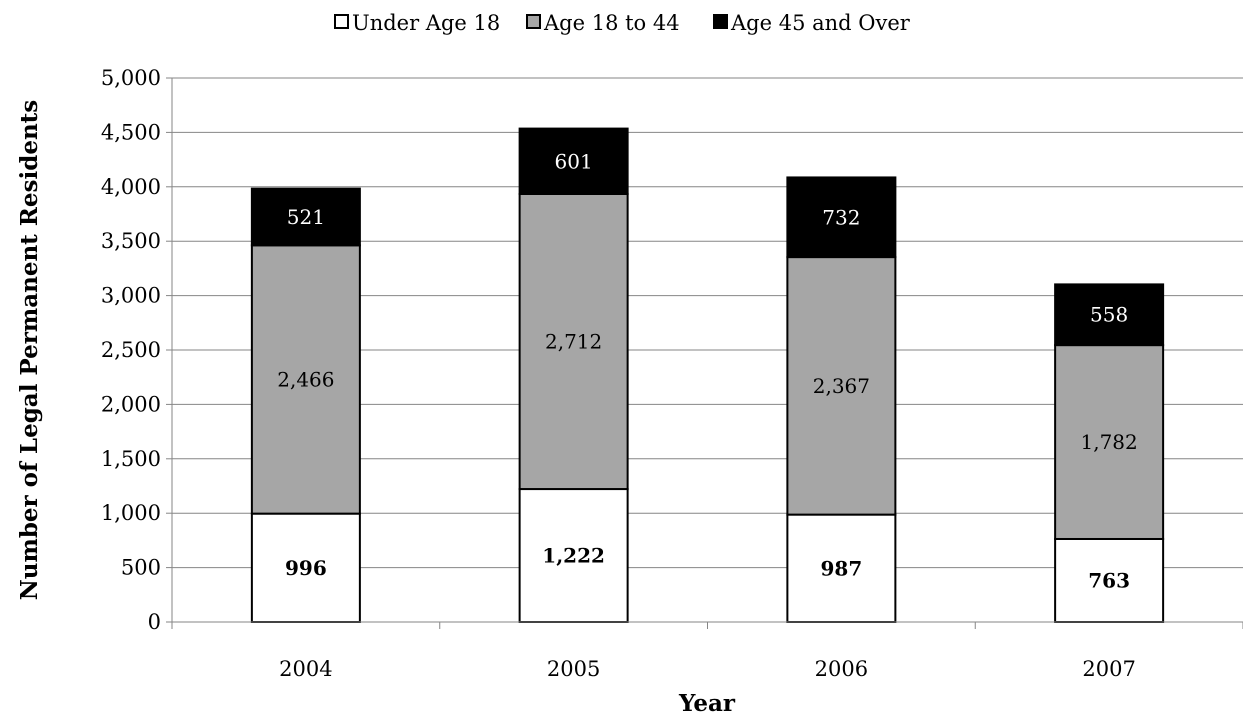 The image size is (1243, 723). Describe the element at coordinates (154, 622) in the screenshot. I see `y-tick-label: 0` at that location.